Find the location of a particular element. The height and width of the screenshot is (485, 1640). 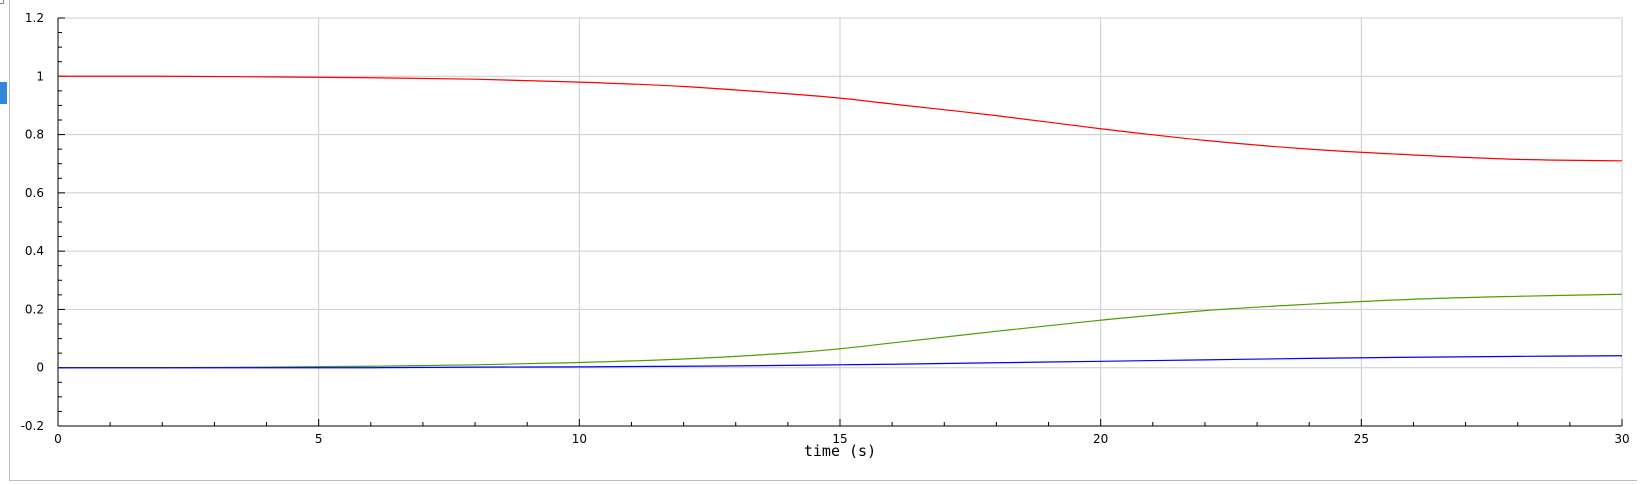

y-tick-label: 0.6 is located at coordinates (34, 193).